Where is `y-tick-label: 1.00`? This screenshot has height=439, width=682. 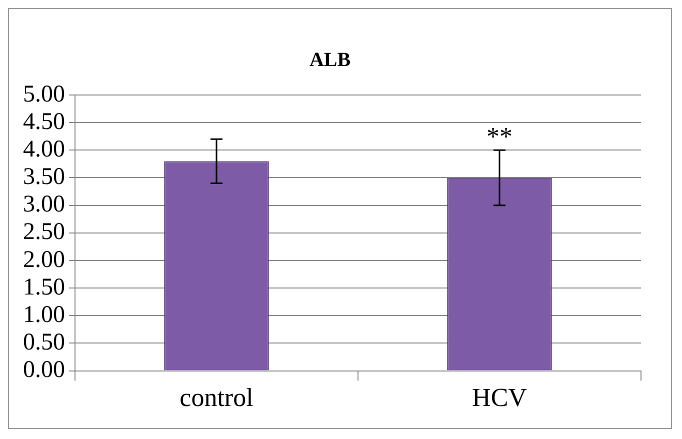 y-tick-label: 1.00 is located at coordinates (44, 315).